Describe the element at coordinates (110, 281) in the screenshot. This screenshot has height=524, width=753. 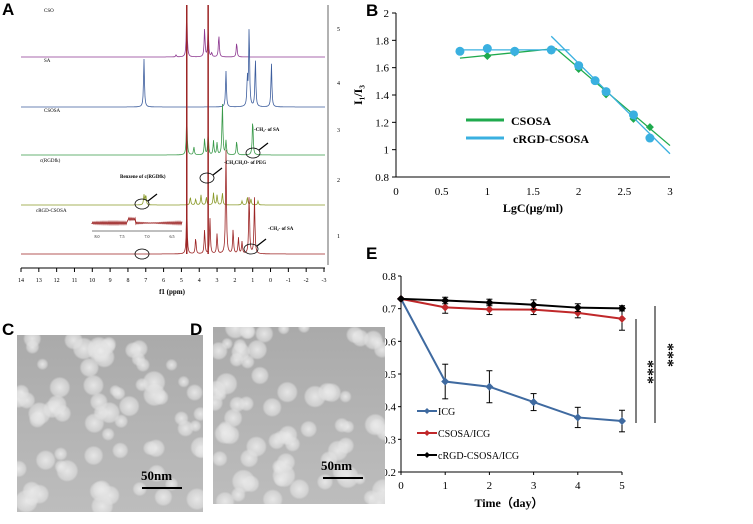
I see `x-tick-label: 9` at that location.